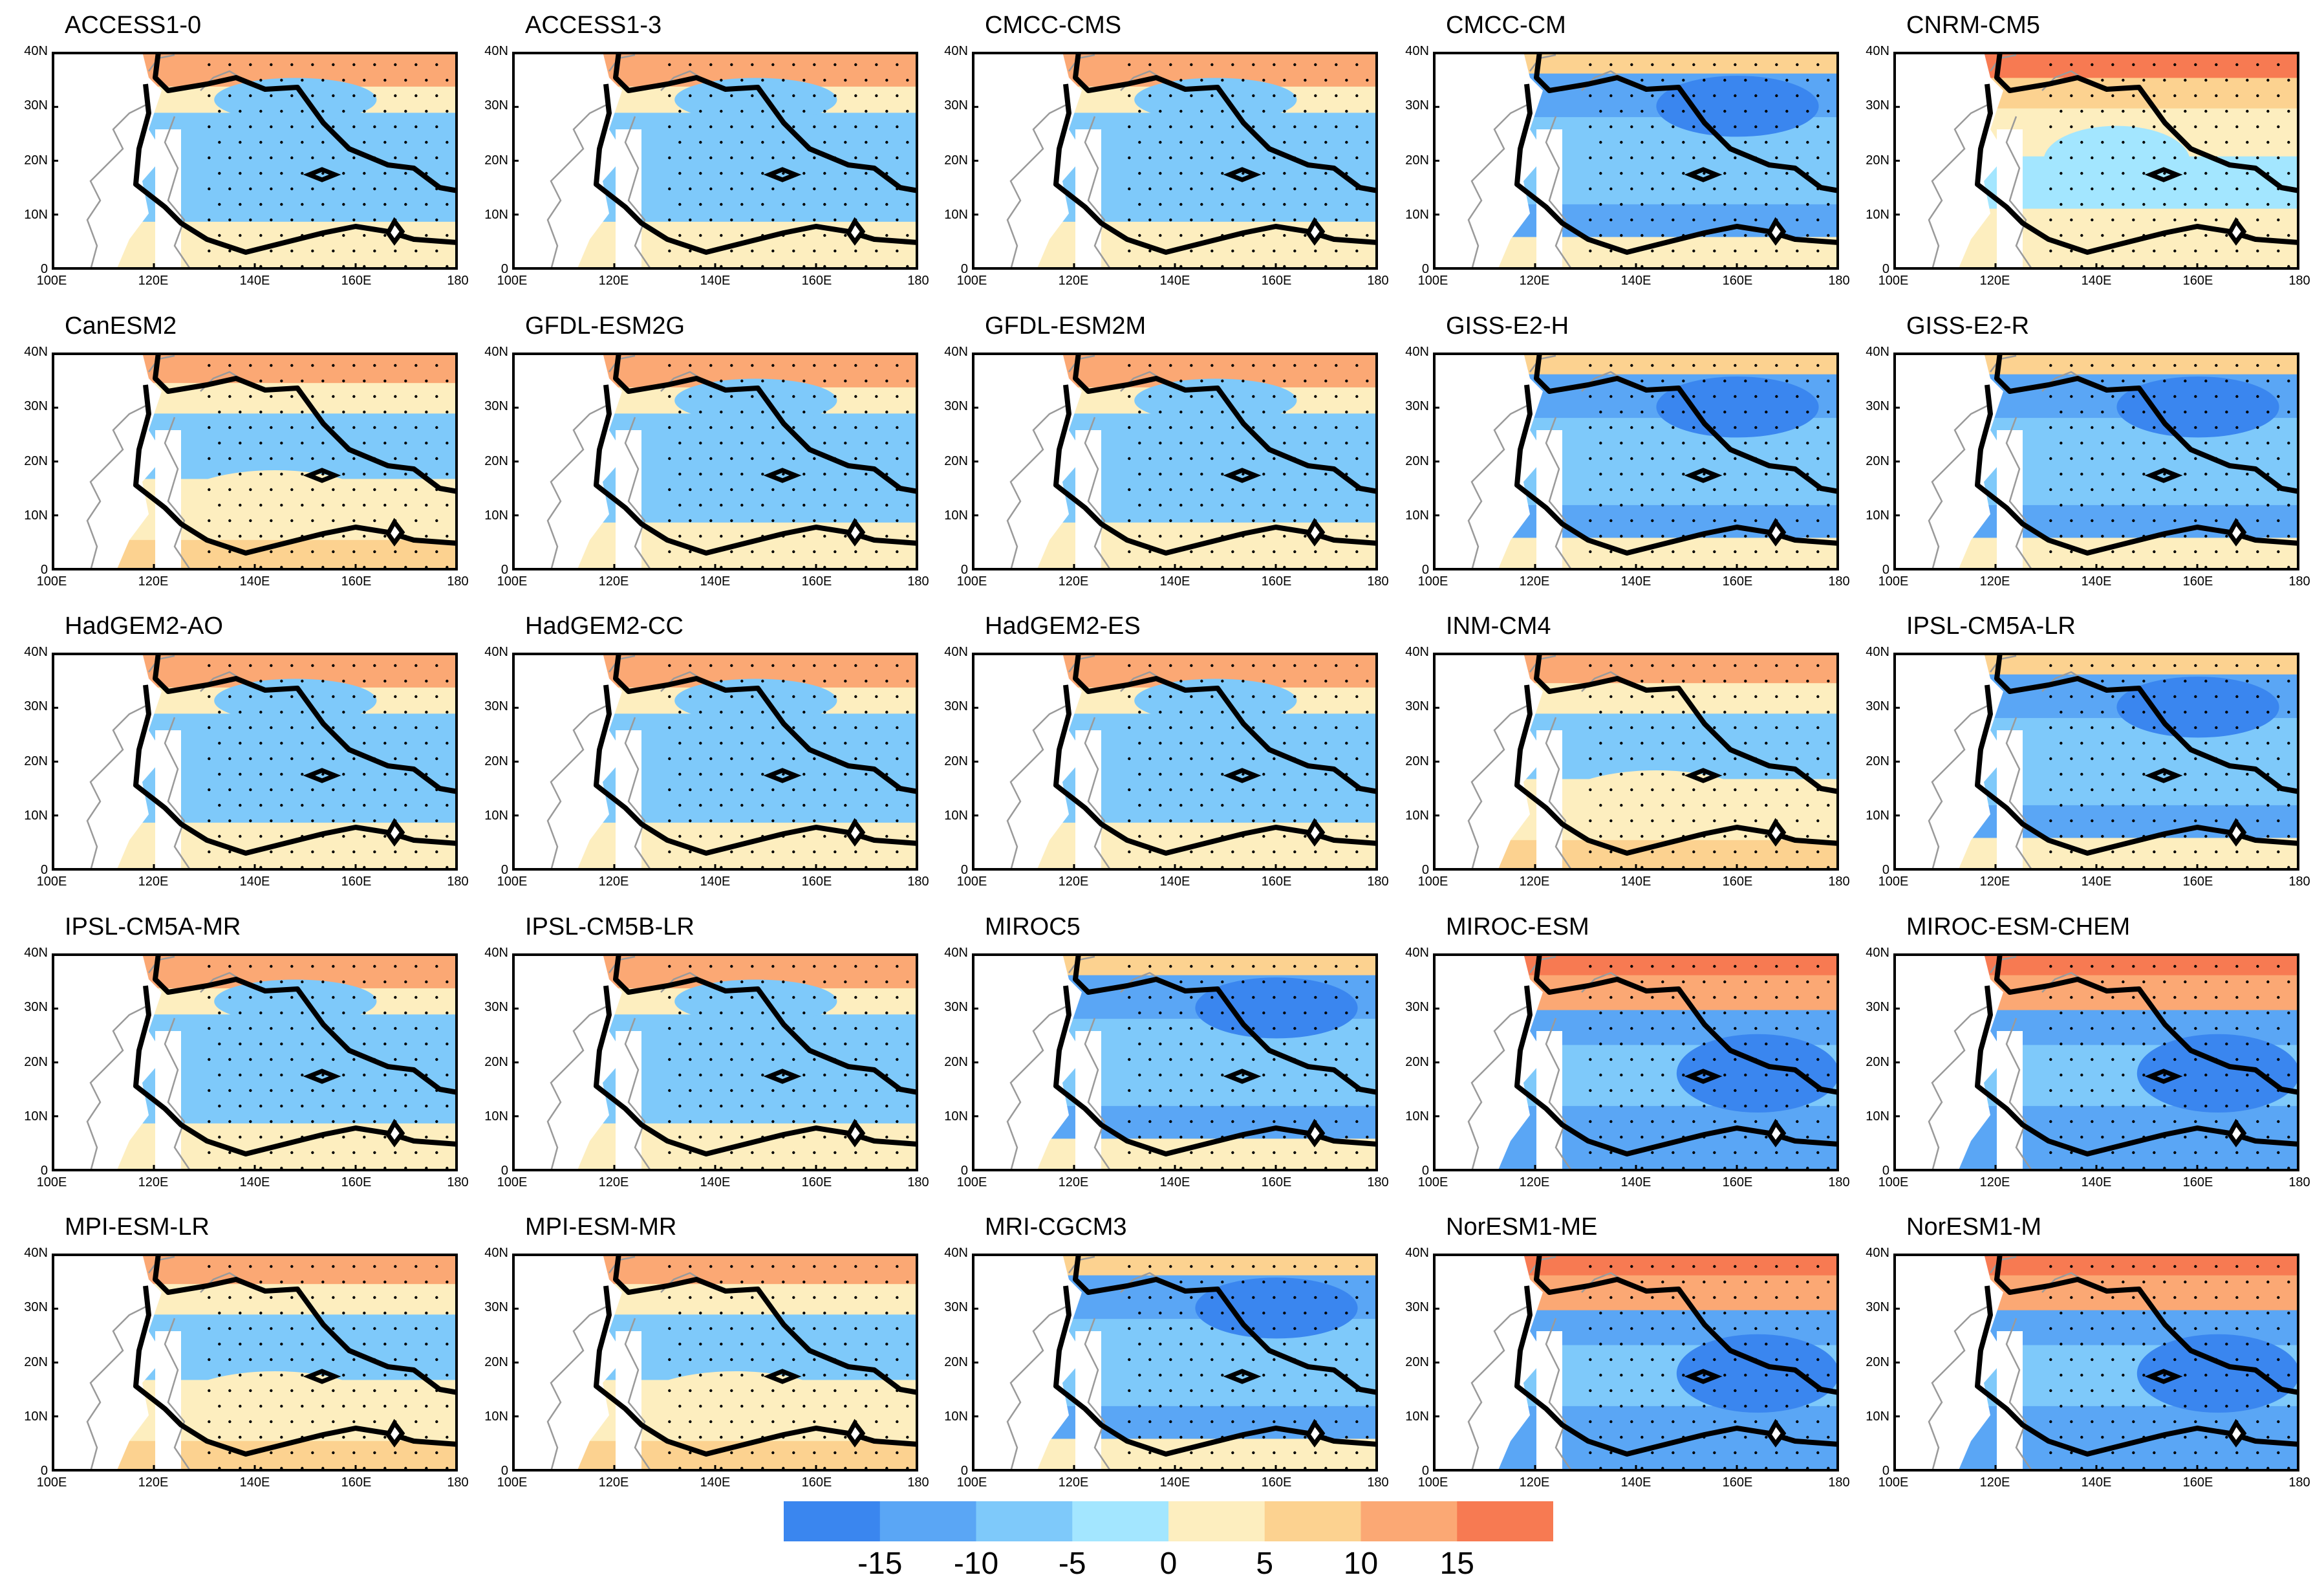 This screenshot has height=1586, width=2324. What do you see at coordinates (1505, 1521) in the screenshot?
I see `colorbar-swatch` at bounding box center [1505, 1521].